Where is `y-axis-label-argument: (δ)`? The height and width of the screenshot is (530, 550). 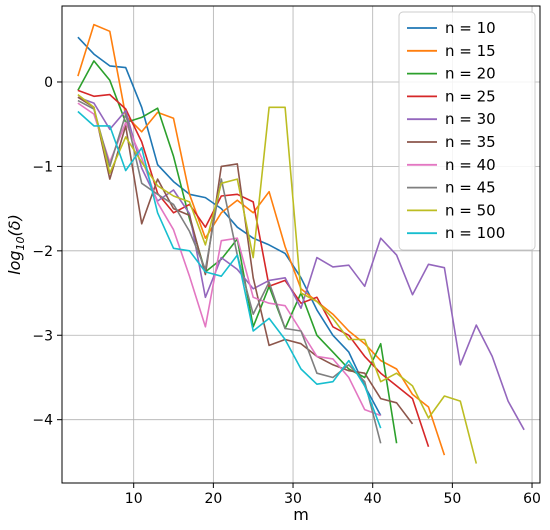
y-axis-label-argument: (δ) is located at coordinates (14, 225).